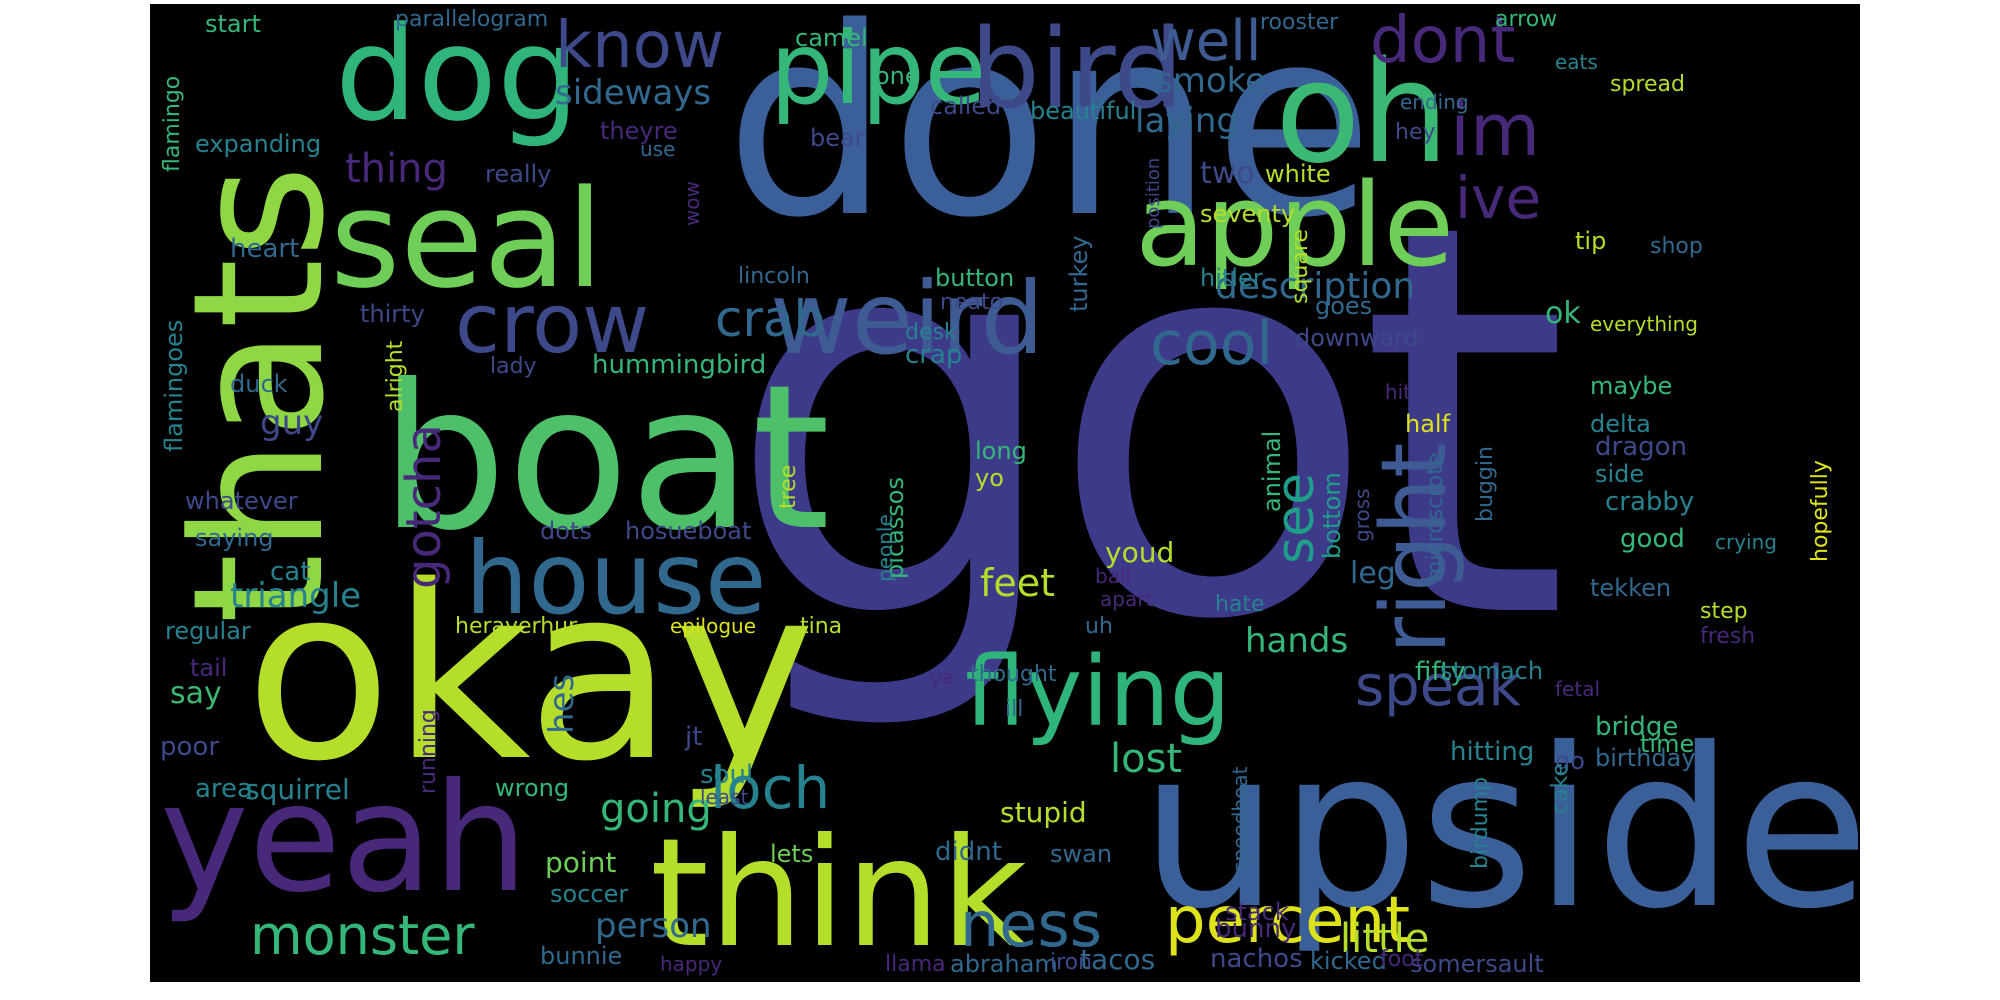 This screenshot has height=1000, width=2000. Describe the element at coordinates (1001, 451) in the screenshot. I see `word: long` at that location.